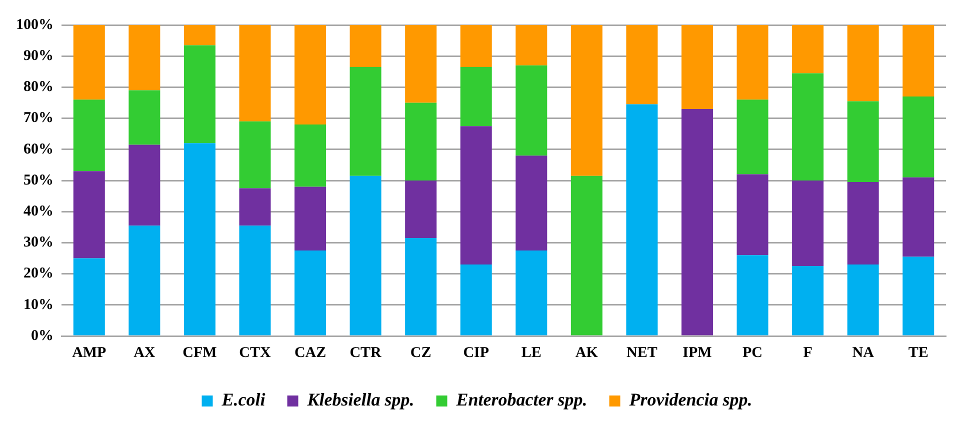  Describe the element at coordinates (918, 352) in the screenshot. I see `x-tick-label: TE` at that location.